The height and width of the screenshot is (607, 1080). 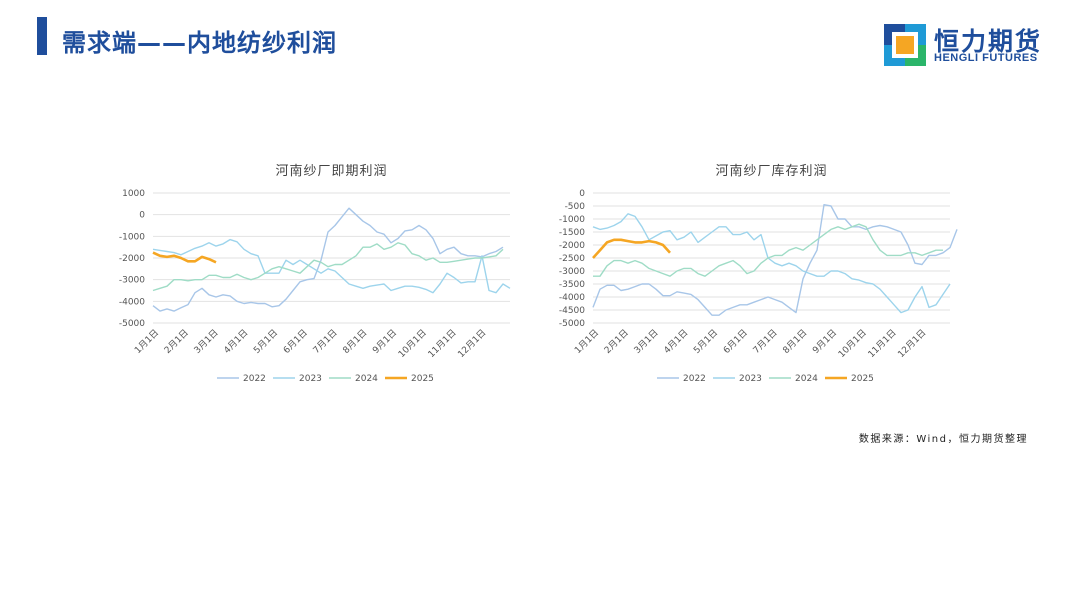 What do you see at coordinates (133, 194) in the screenshot?
I see `y-tick-label: 1000` at bounding box center [133, 194].